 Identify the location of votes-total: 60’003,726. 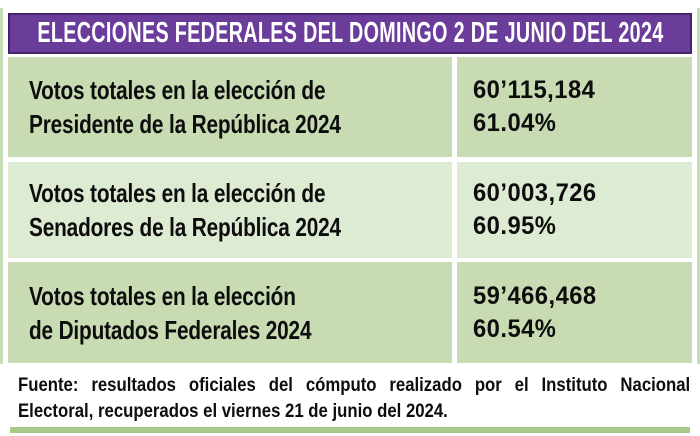
(535, 193).